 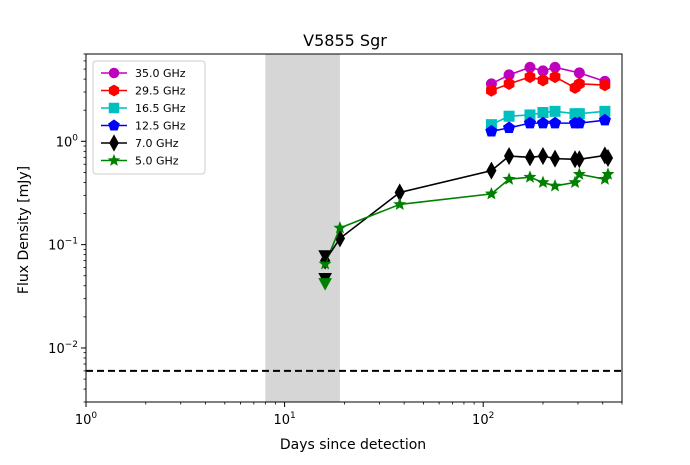 I want to click on series-5-0-ghz, so click(x=466, y=218).